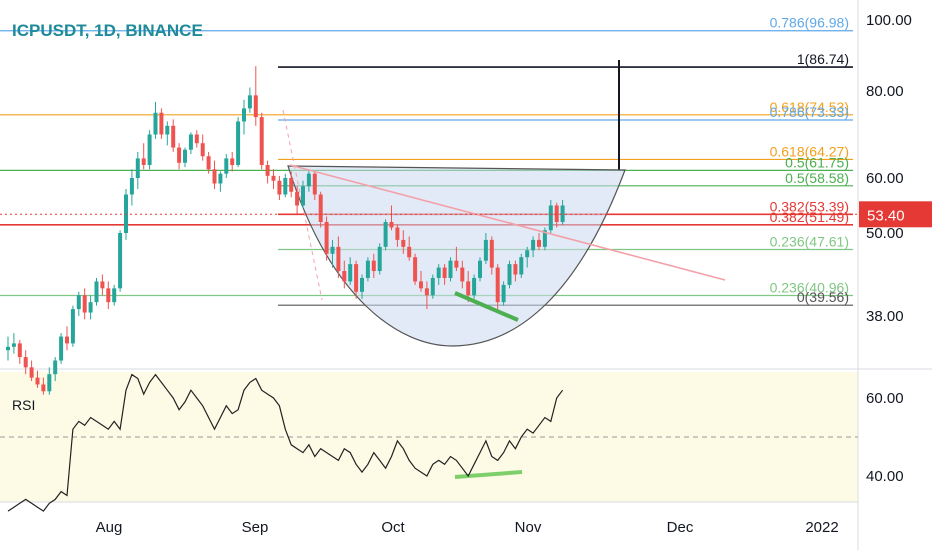 This screenshot has width=932, height=550. What do you see at coordinates (823, 297) in the screenshot?
I see `fib-label: 0(39.56)` at bounding box center [823, 297].